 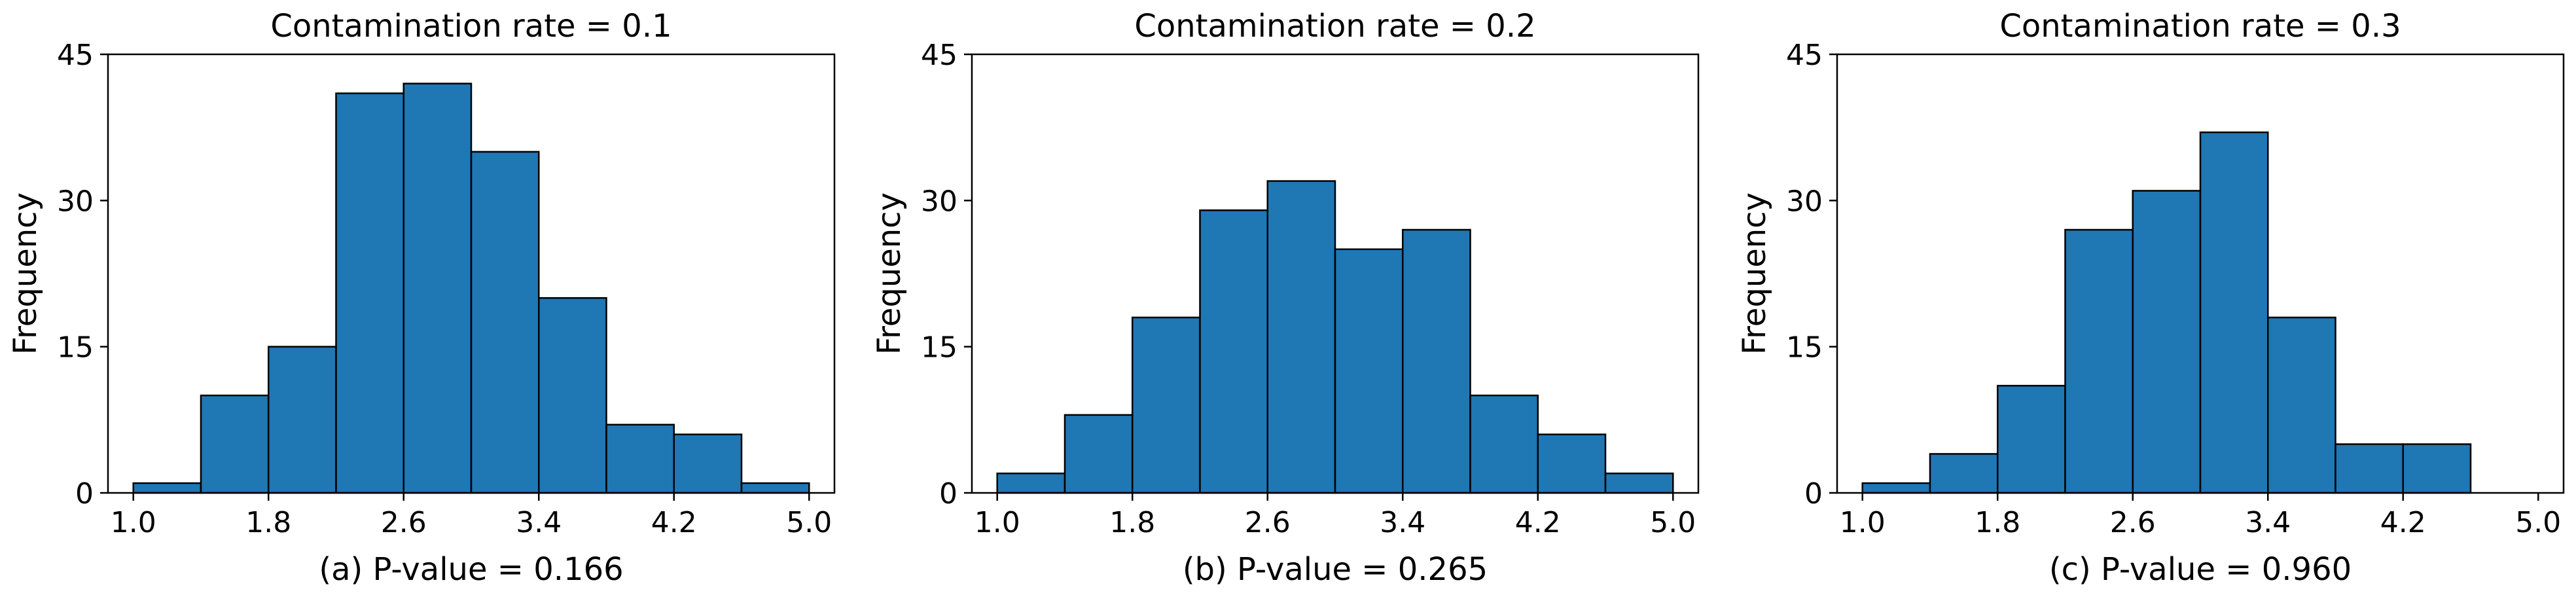 What do you see at coordinates (470, 26) in the screenshot?
I see `chart-title: Contamination rate = 0.1` at bounding box center [470, 26].